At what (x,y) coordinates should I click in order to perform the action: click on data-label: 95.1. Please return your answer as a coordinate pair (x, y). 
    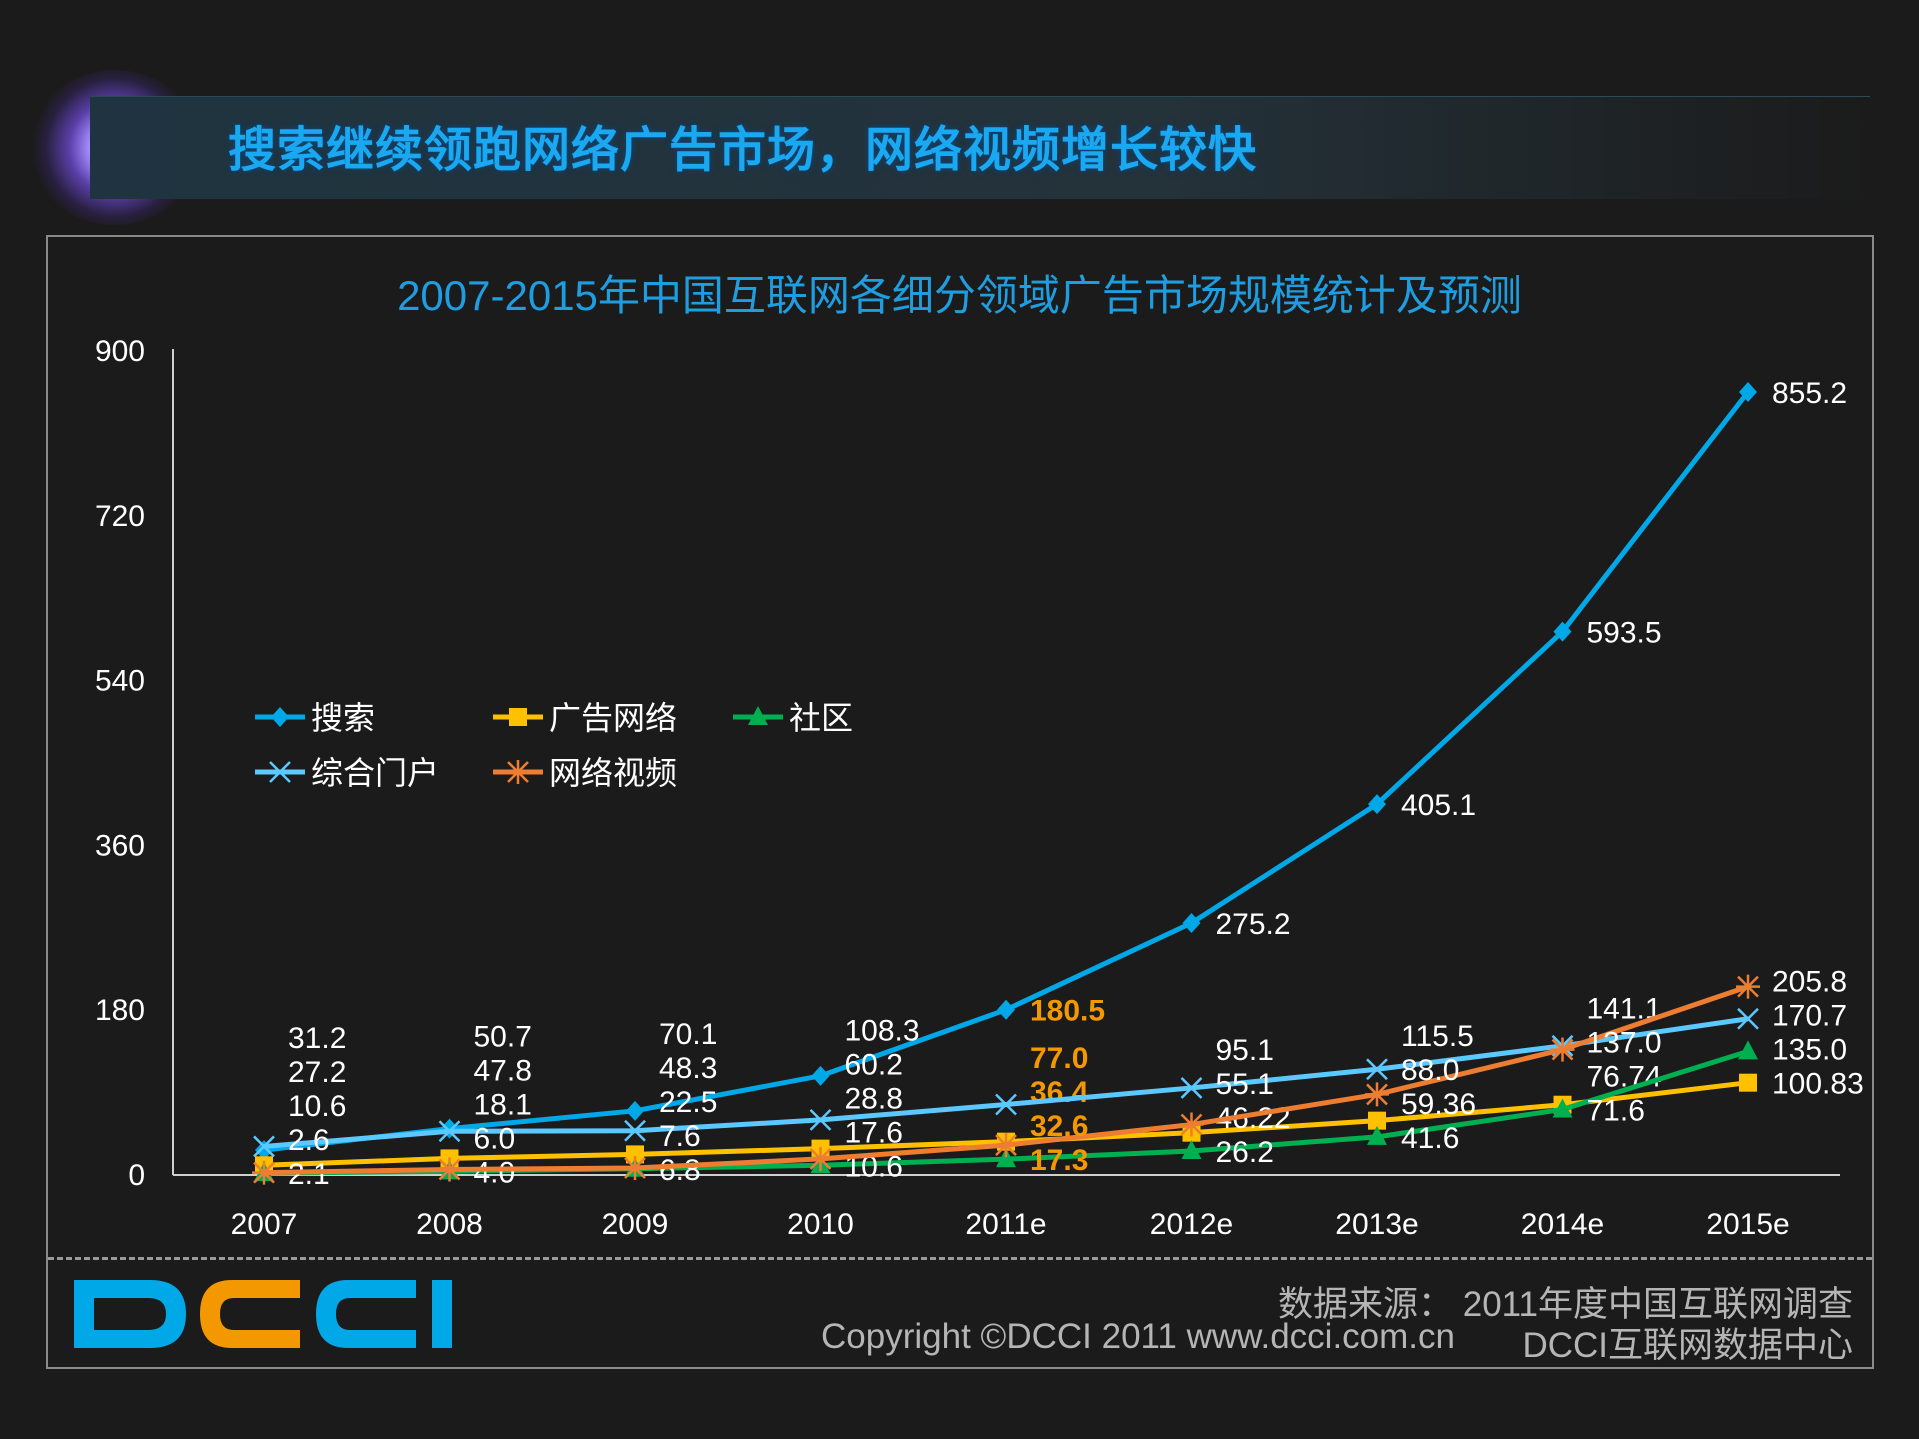
    Looking at the image, I should click on (1245, 1050).